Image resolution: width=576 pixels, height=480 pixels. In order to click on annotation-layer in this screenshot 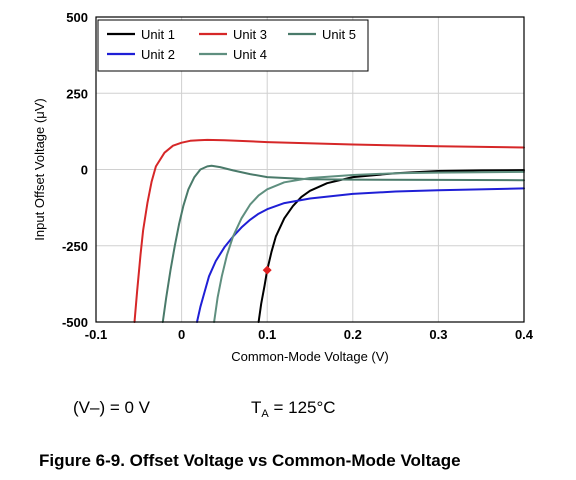, I will do `click(267, 270)`.